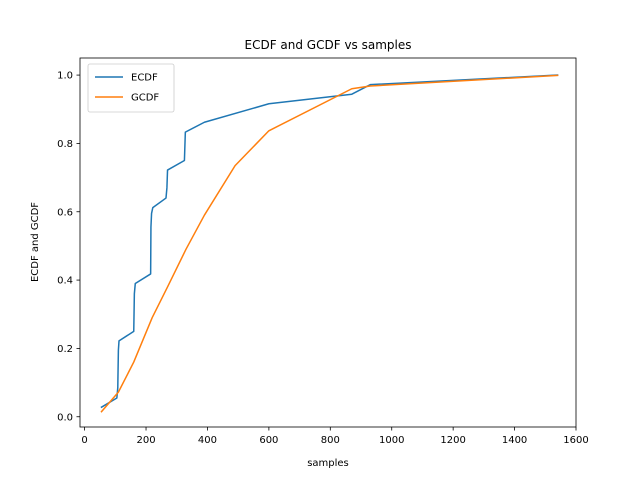 The image size is (640, 480). Describe the element at coordinates (268, 440) in the screenshot. I see `x-tick-label: 600` at that location.